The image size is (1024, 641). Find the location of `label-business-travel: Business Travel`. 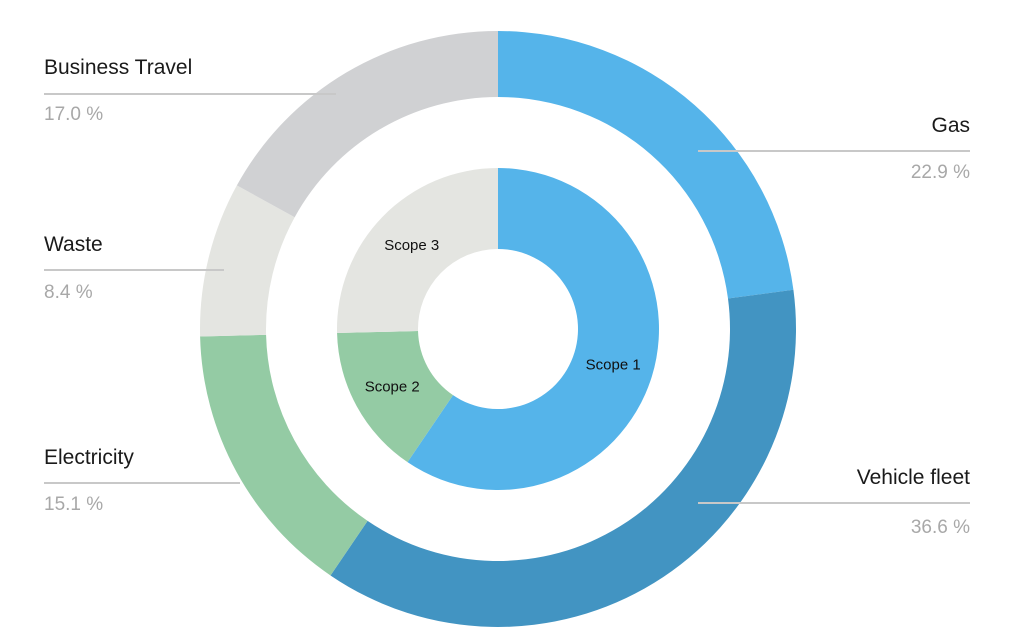

label-business-travel: Business Travel is located at coordinates (118, 67).